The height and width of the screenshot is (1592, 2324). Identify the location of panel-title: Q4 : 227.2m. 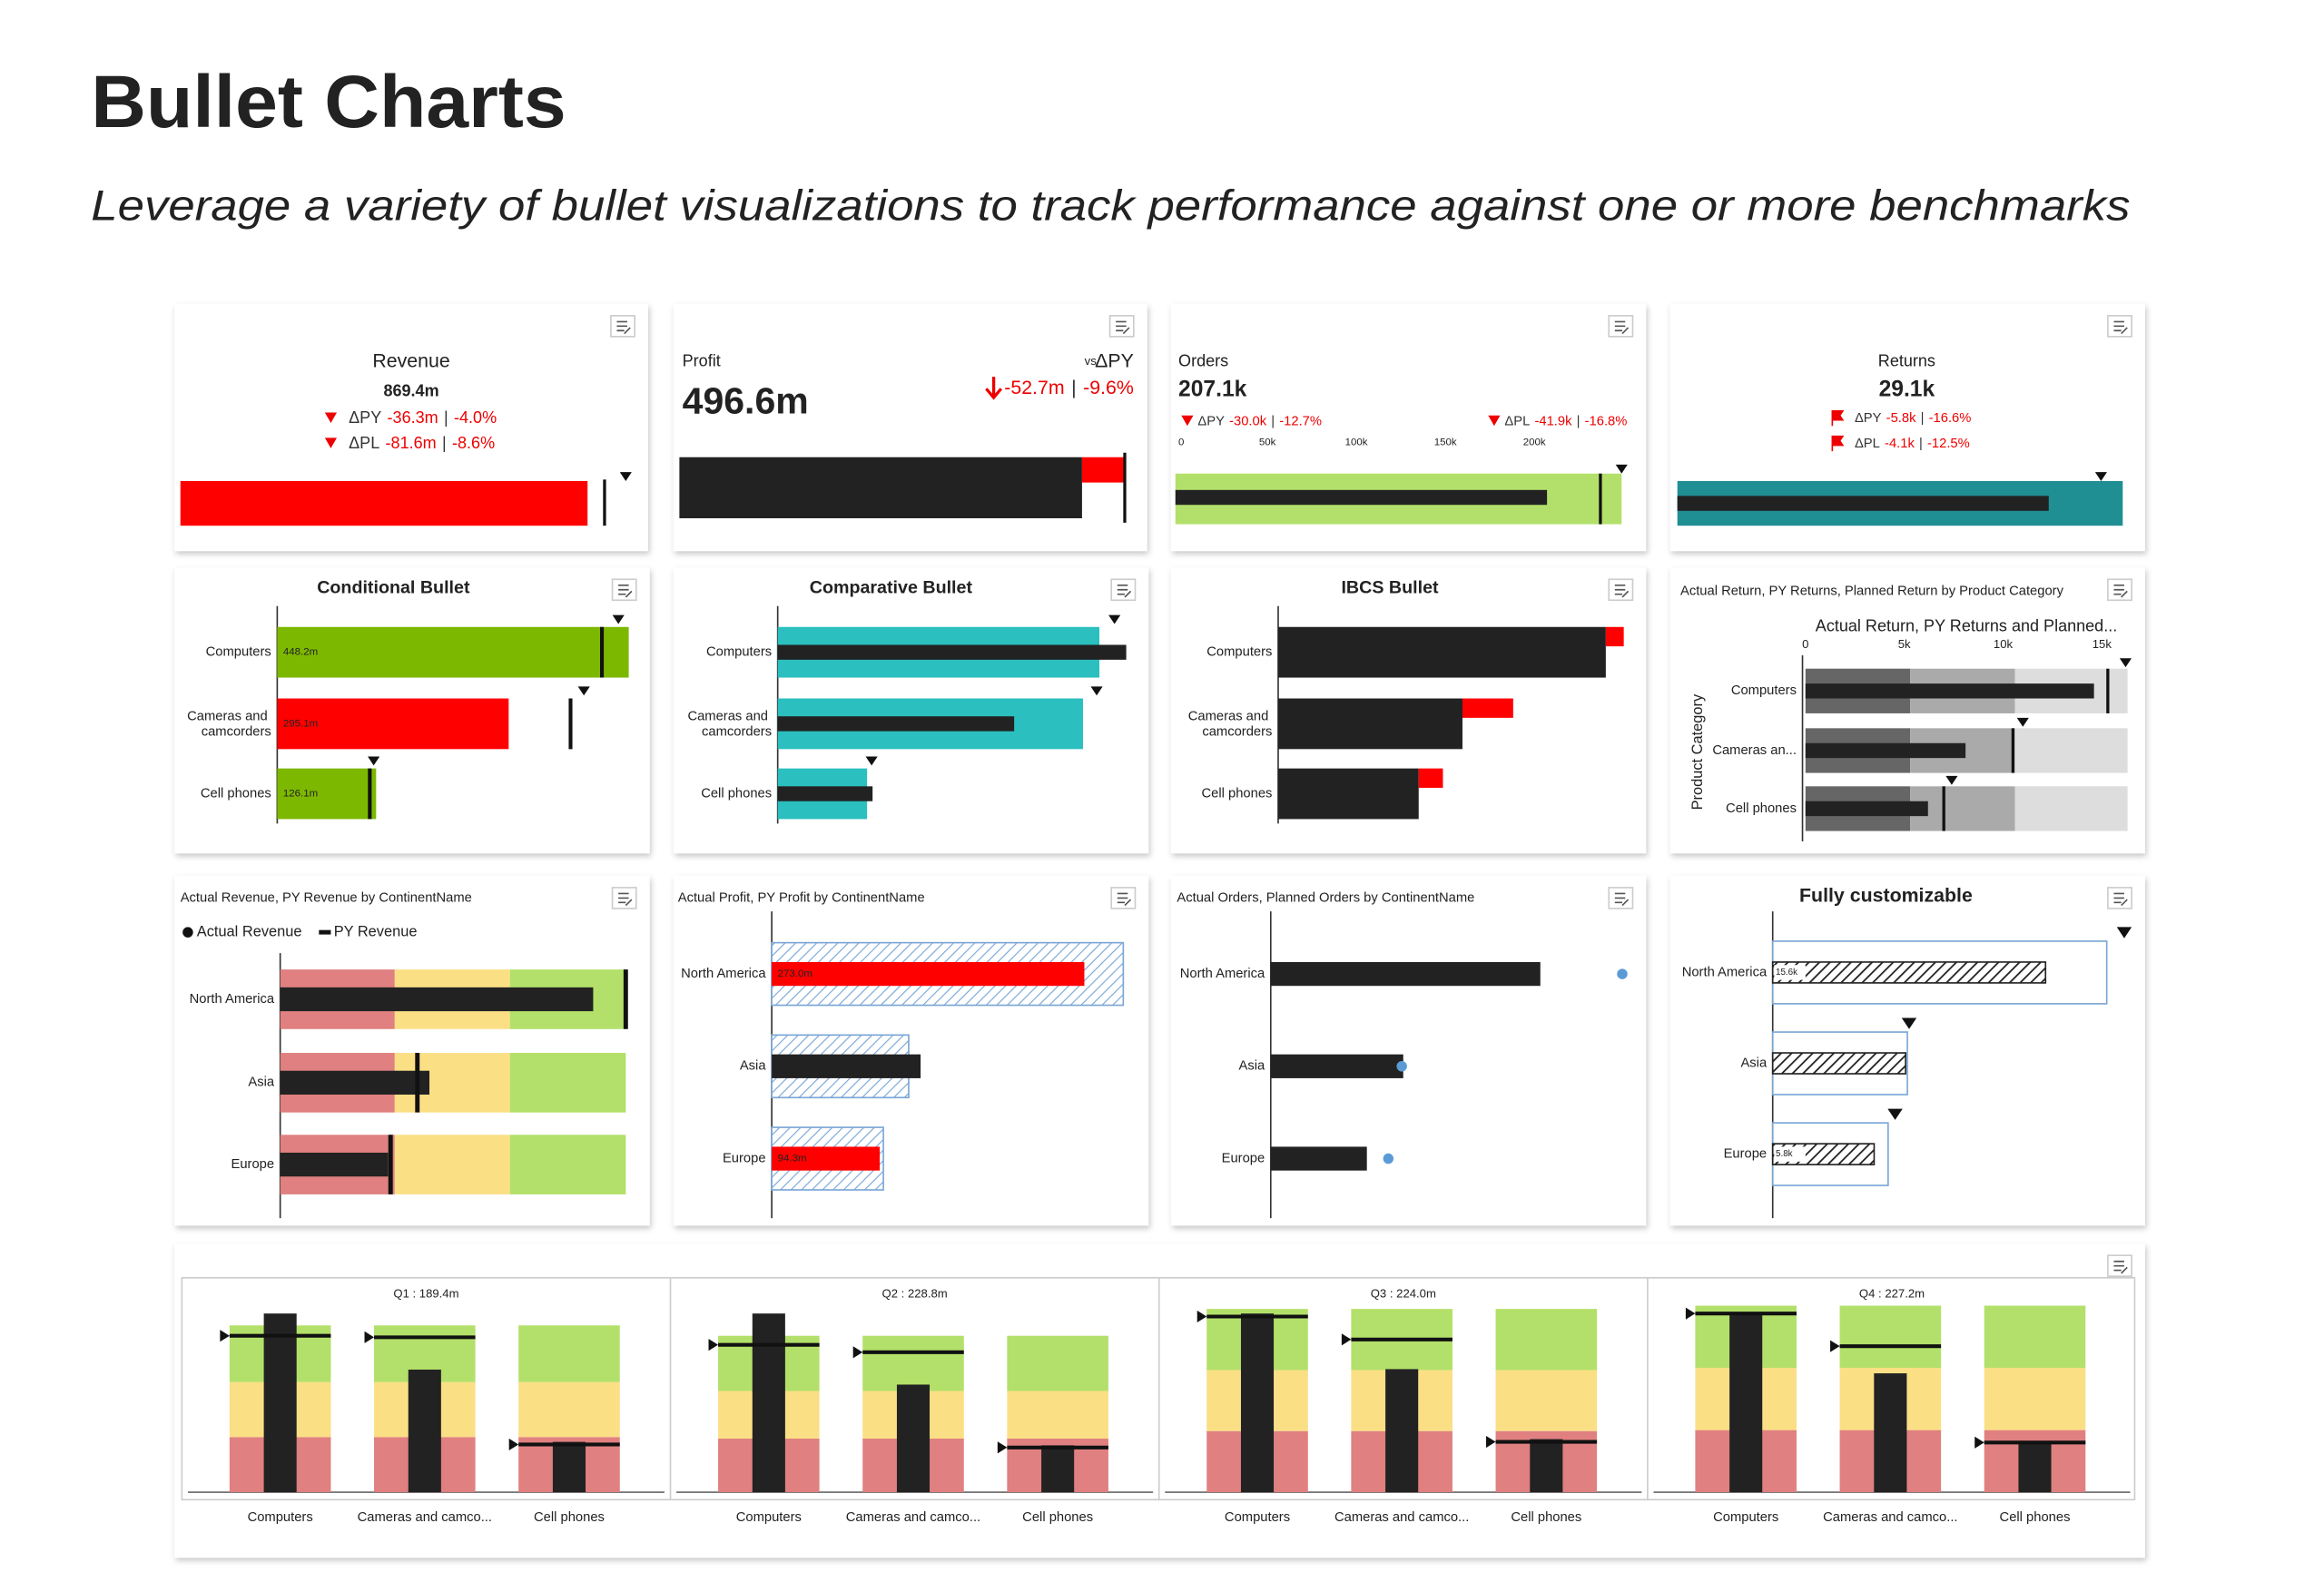
(1892, 1293).